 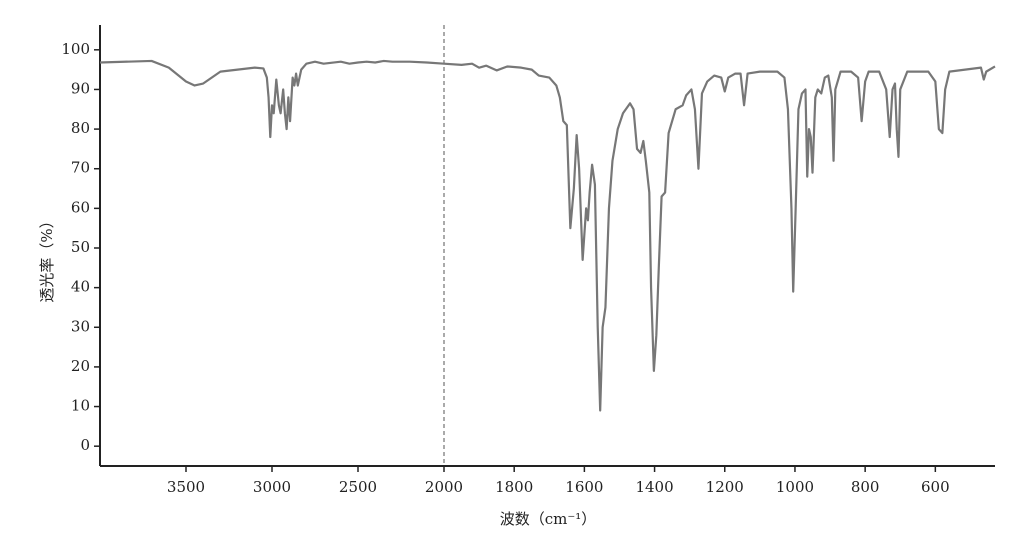 What do you see at coordinates (80, 128) in the screenshot?
I see `y-tick-label: 80` at bounding box center [80, 128].